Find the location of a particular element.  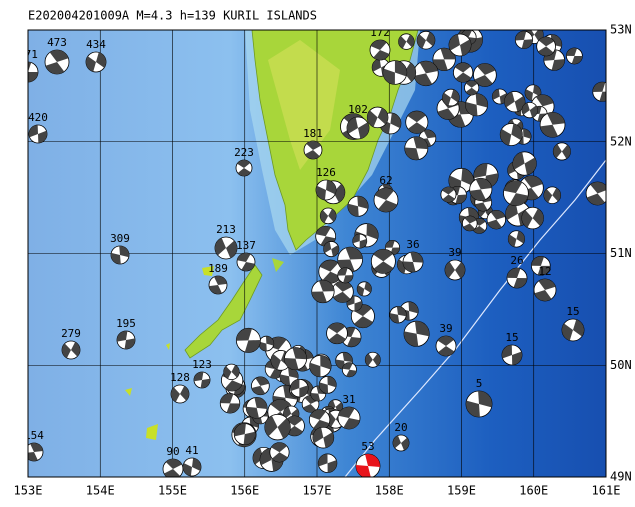

event: 20 is located at coordinates (401, 436).